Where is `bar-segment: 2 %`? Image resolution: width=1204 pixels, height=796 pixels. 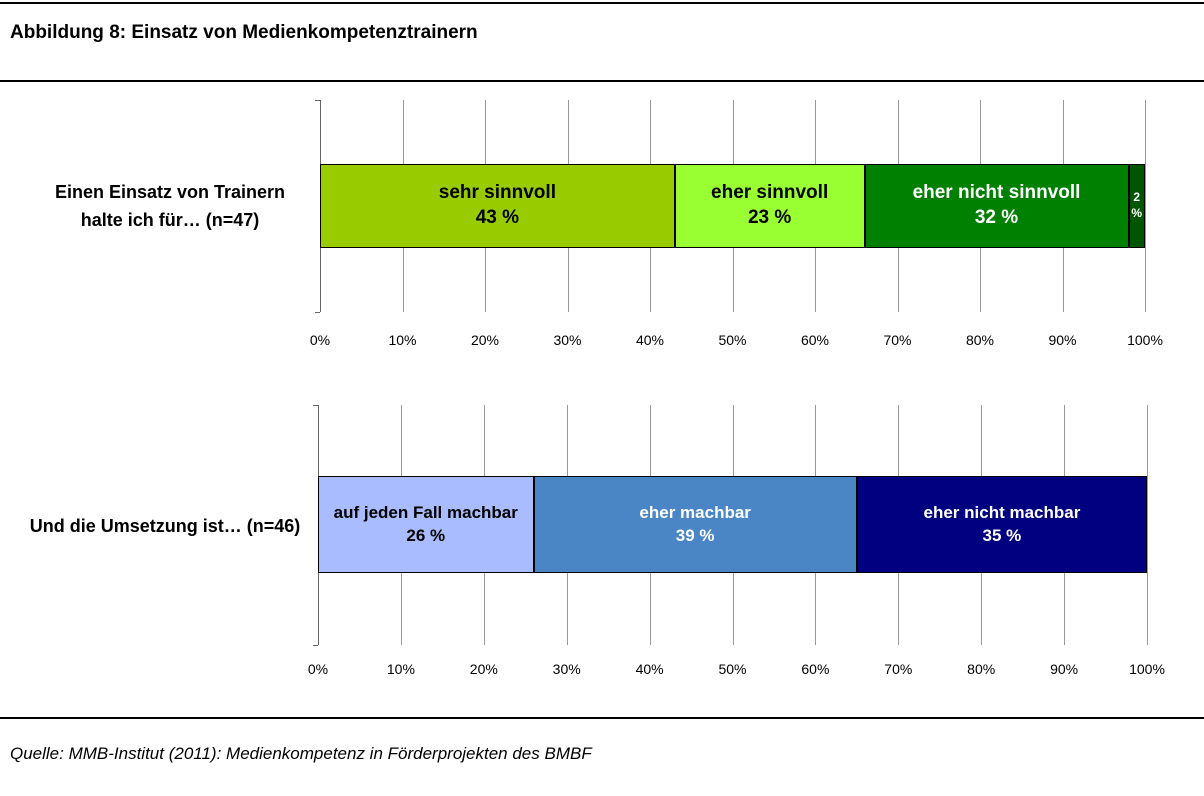
bar-segment: 2 % is located at coordinates (1136, 206).